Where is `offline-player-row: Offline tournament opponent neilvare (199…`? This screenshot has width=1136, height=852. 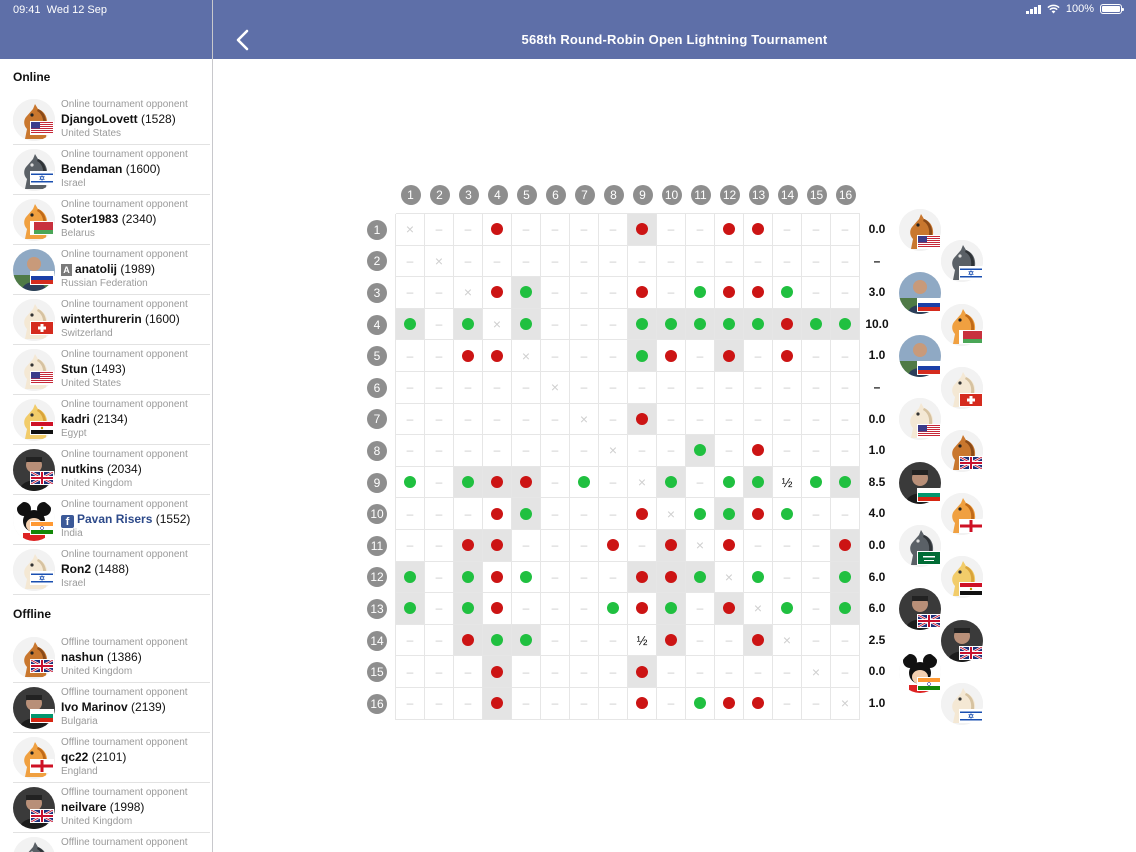 offline-player-row: Offline tournament opponent neilvare (199… is located at coordinates (106, 808).